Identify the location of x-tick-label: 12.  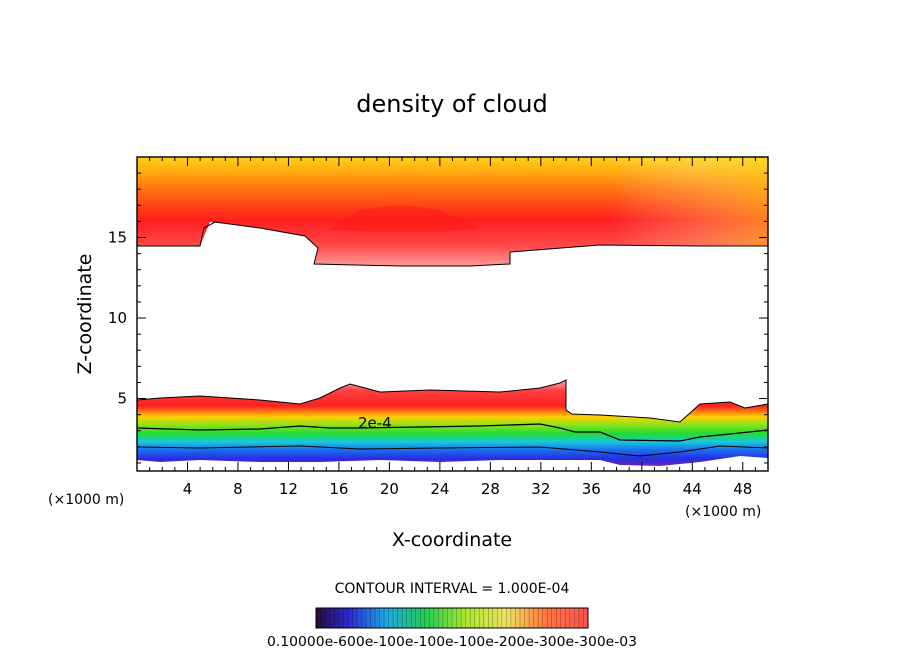
(288, 489).